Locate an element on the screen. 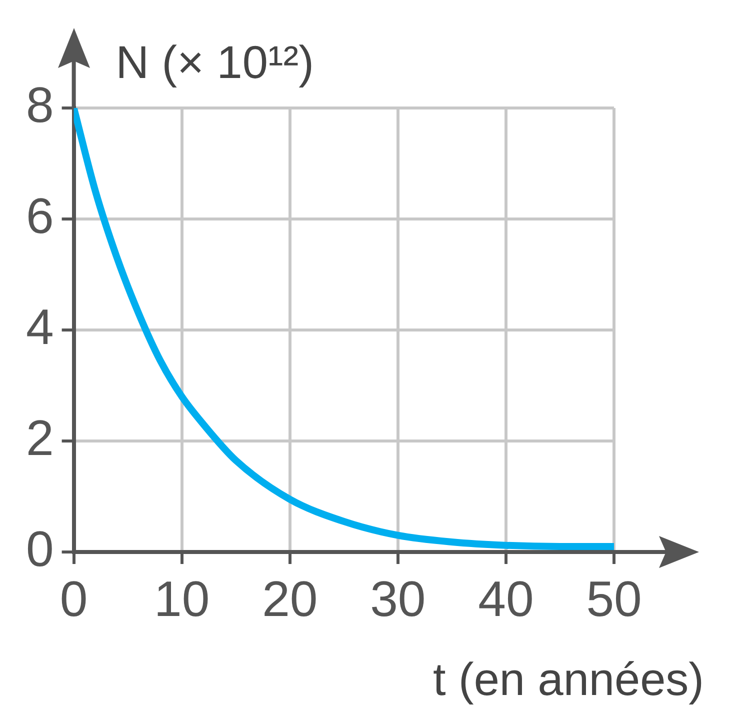  y-tick-label: 0 is located at coordinates (40, 548).